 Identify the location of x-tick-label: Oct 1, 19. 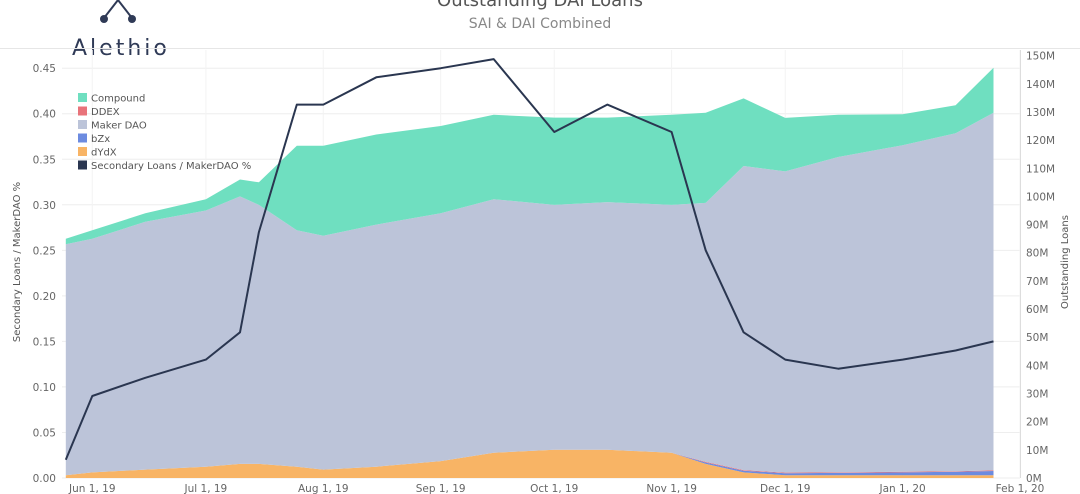
(554, 488).